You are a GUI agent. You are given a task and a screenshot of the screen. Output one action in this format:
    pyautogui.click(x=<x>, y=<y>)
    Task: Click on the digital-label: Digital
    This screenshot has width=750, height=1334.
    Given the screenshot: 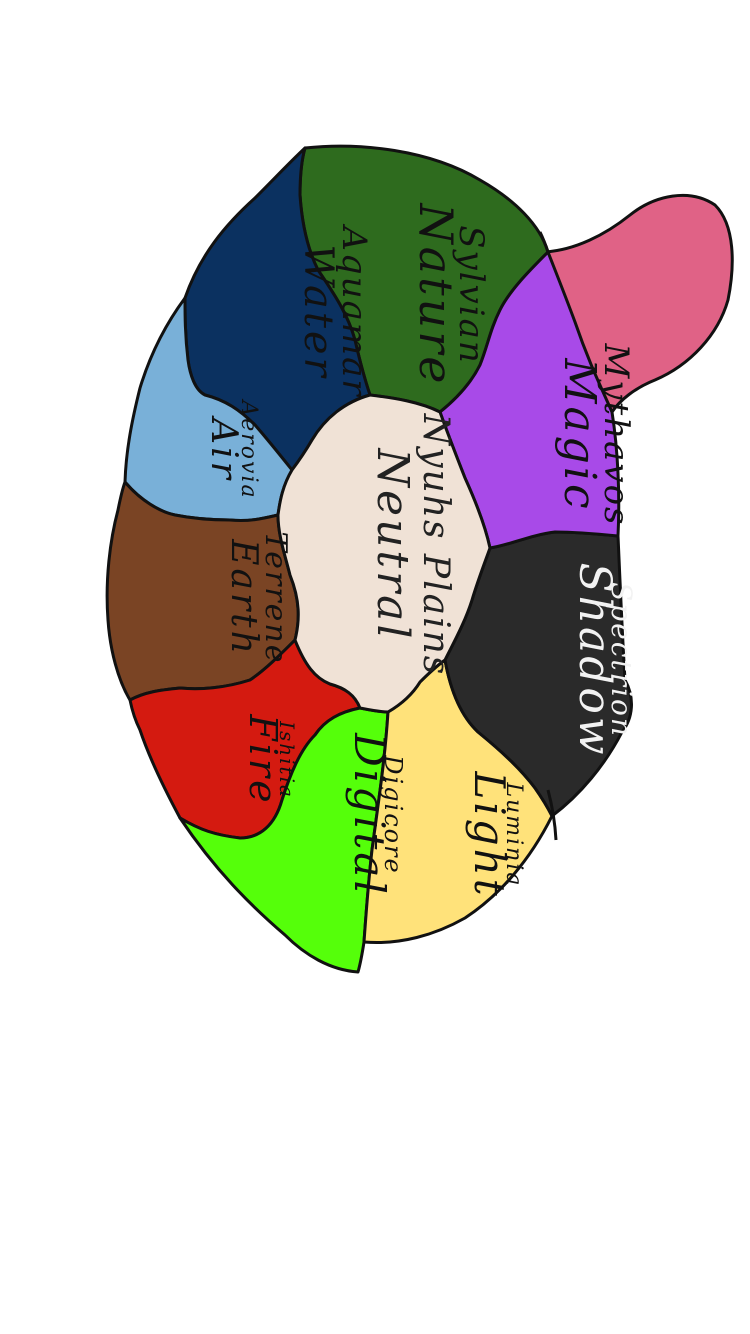 What is the action you would take?
    pyautogui.click(x=369, y=814)
    